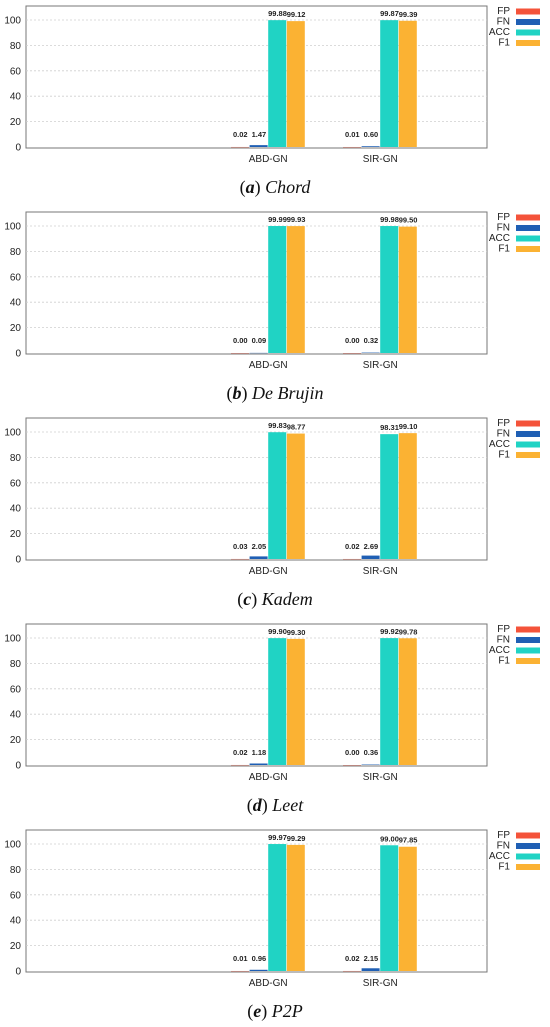 The image size is (550, 1027). Describe the element at coordinates (275, 599) in the screenshot. I see `panel-caption: (c) Kadem` at that location.